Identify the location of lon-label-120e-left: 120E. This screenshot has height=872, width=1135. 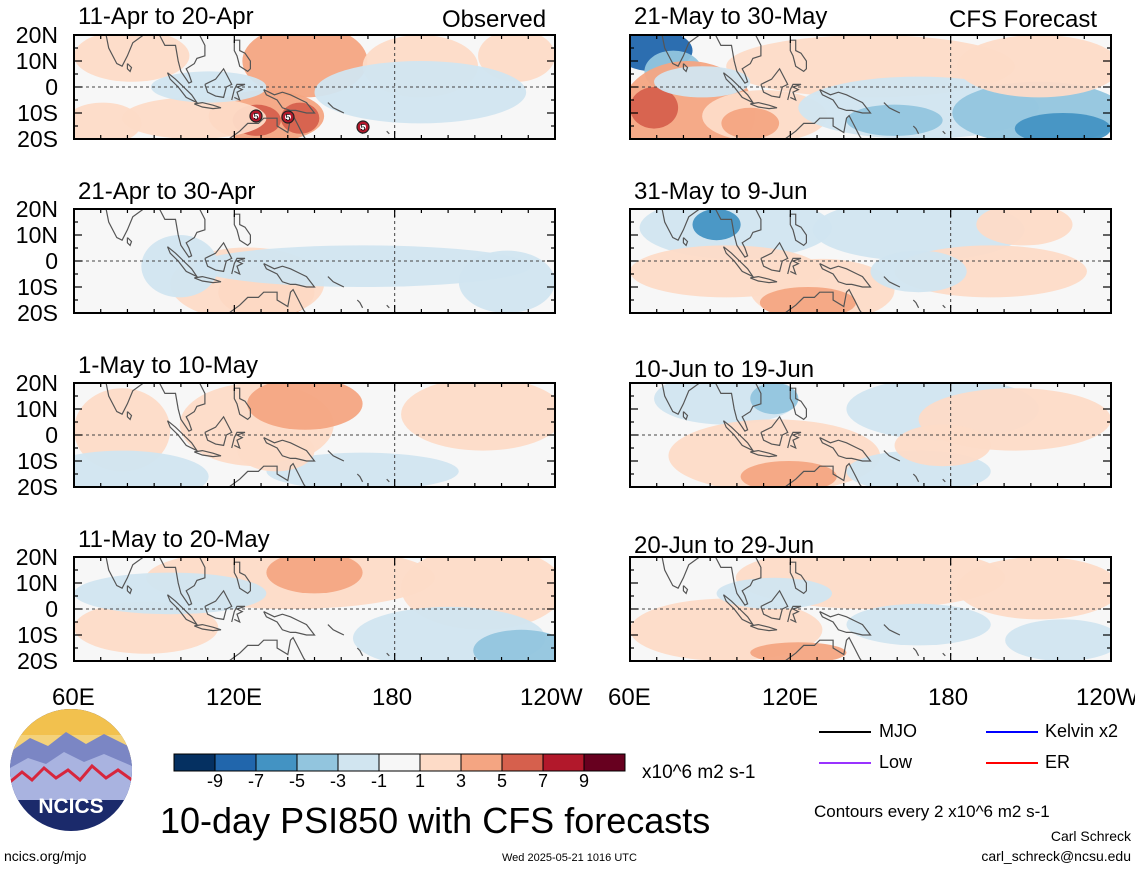
(234, 697).